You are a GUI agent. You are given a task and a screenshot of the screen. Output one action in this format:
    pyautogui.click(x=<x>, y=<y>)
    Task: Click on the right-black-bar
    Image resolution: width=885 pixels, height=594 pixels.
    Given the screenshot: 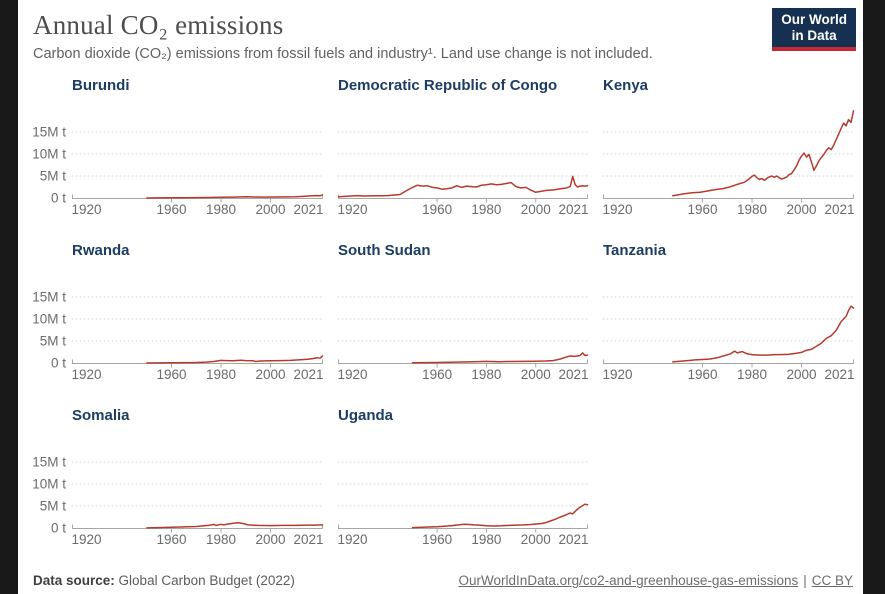 What is the action you would take?
    pyautogui.click(x=874, y=297)
    